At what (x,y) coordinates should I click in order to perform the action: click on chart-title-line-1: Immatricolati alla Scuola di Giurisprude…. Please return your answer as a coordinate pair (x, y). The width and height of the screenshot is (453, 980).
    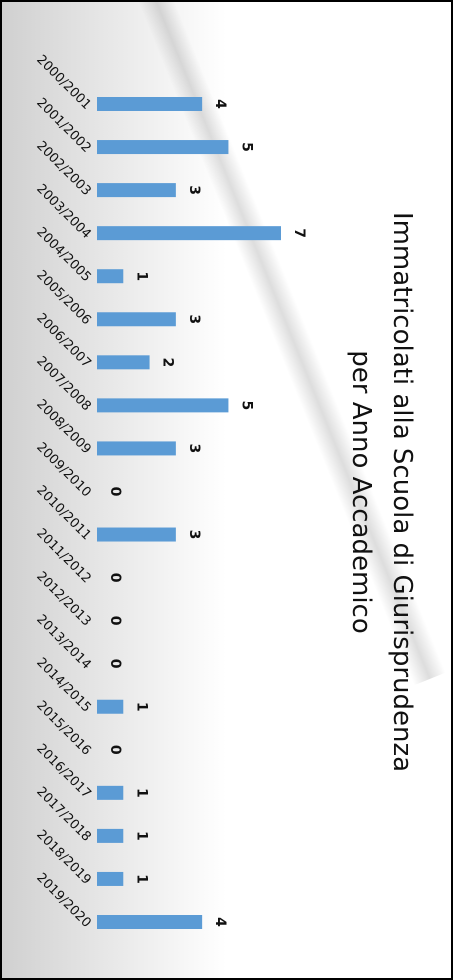
    Looking at the image, I should click on (402, 492).